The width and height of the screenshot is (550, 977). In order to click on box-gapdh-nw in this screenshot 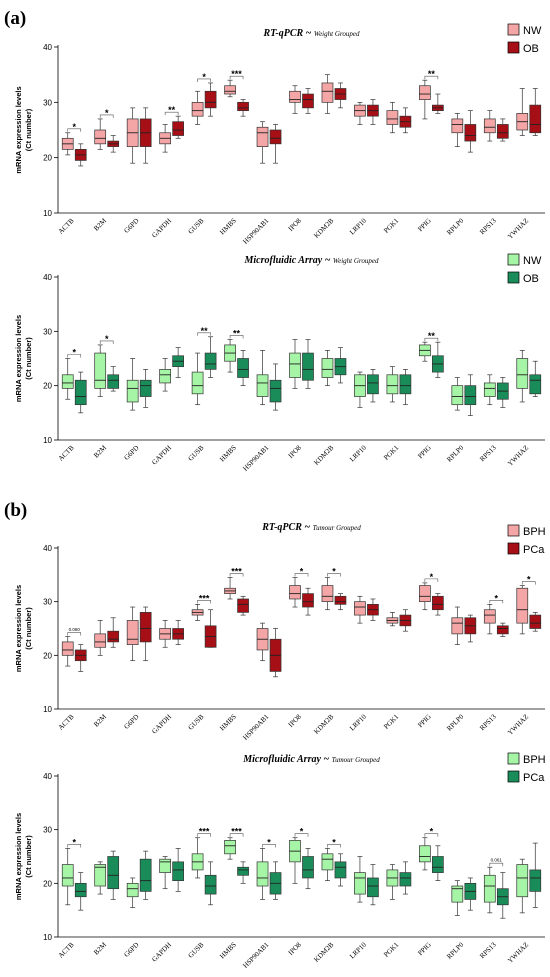, I will do `click(165, 375)`.